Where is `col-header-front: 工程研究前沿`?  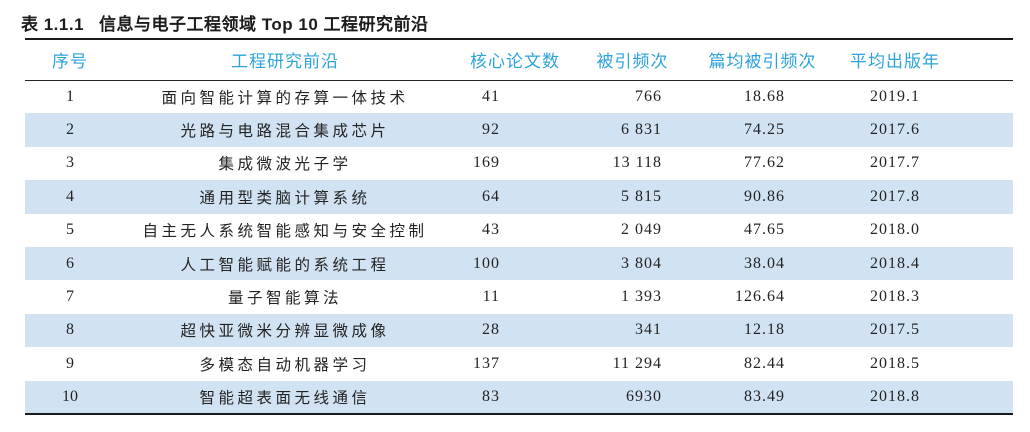
col-header-front: 工程研究前沿 is located at coordinates (285, 62).